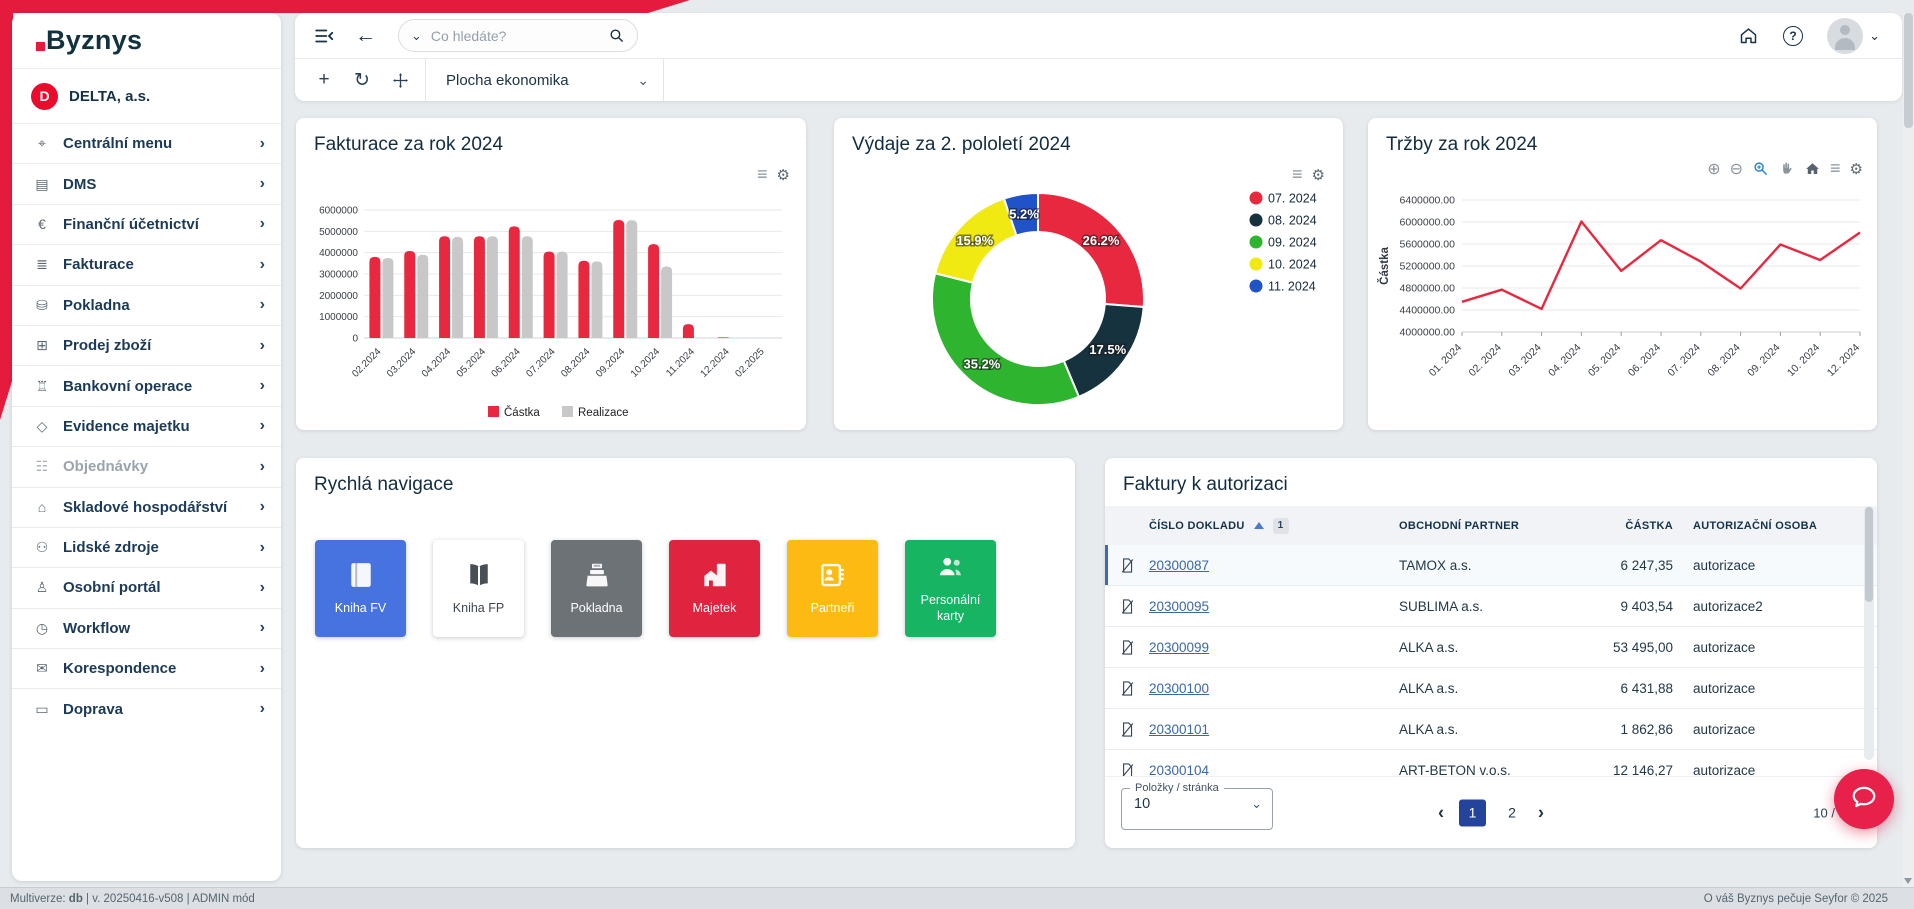  Describe the element at coordinates (1908, 450) in the screenshot. I see `page-scrollbar` at that location.